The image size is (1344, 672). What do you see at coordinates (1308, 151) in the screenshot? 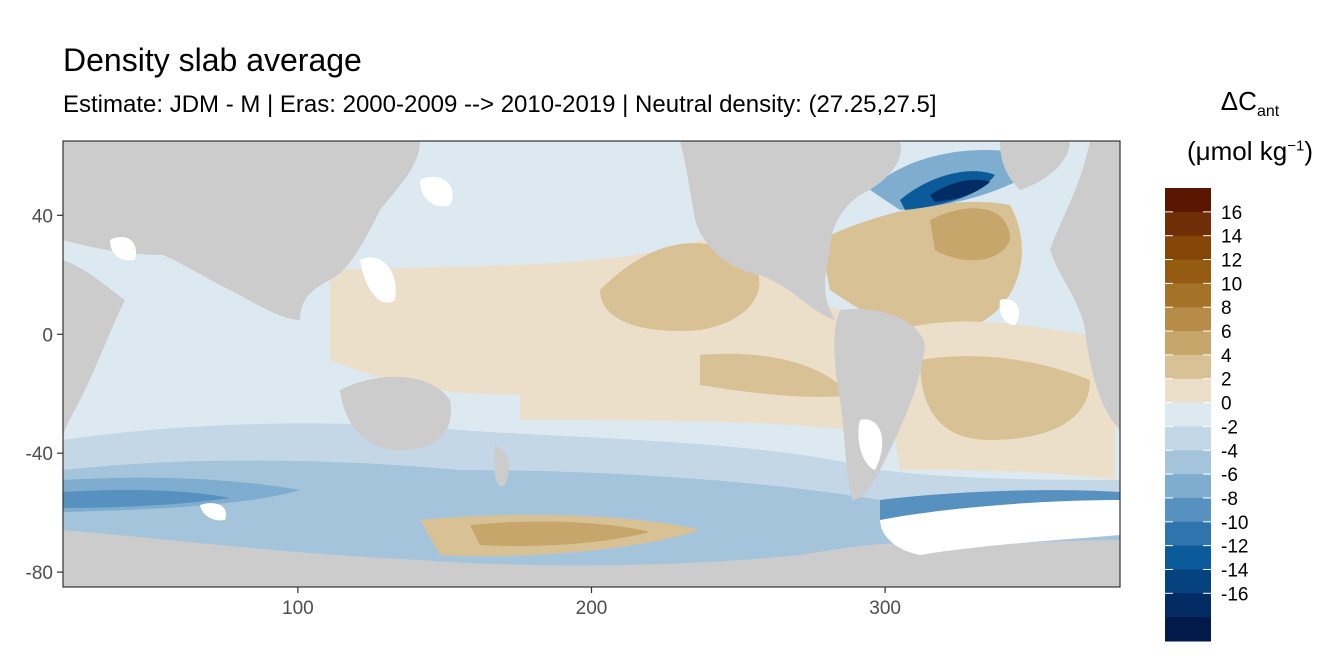
I see `legend-unit-suffix: )` at bounding box center [1308, 151].